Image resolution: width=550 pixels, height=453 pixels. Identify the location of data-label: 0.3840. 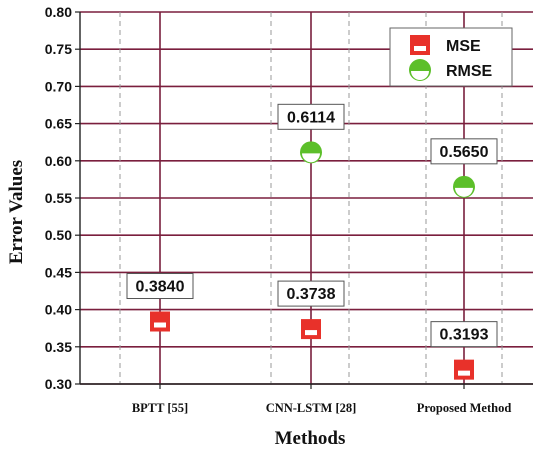
(160, 286).